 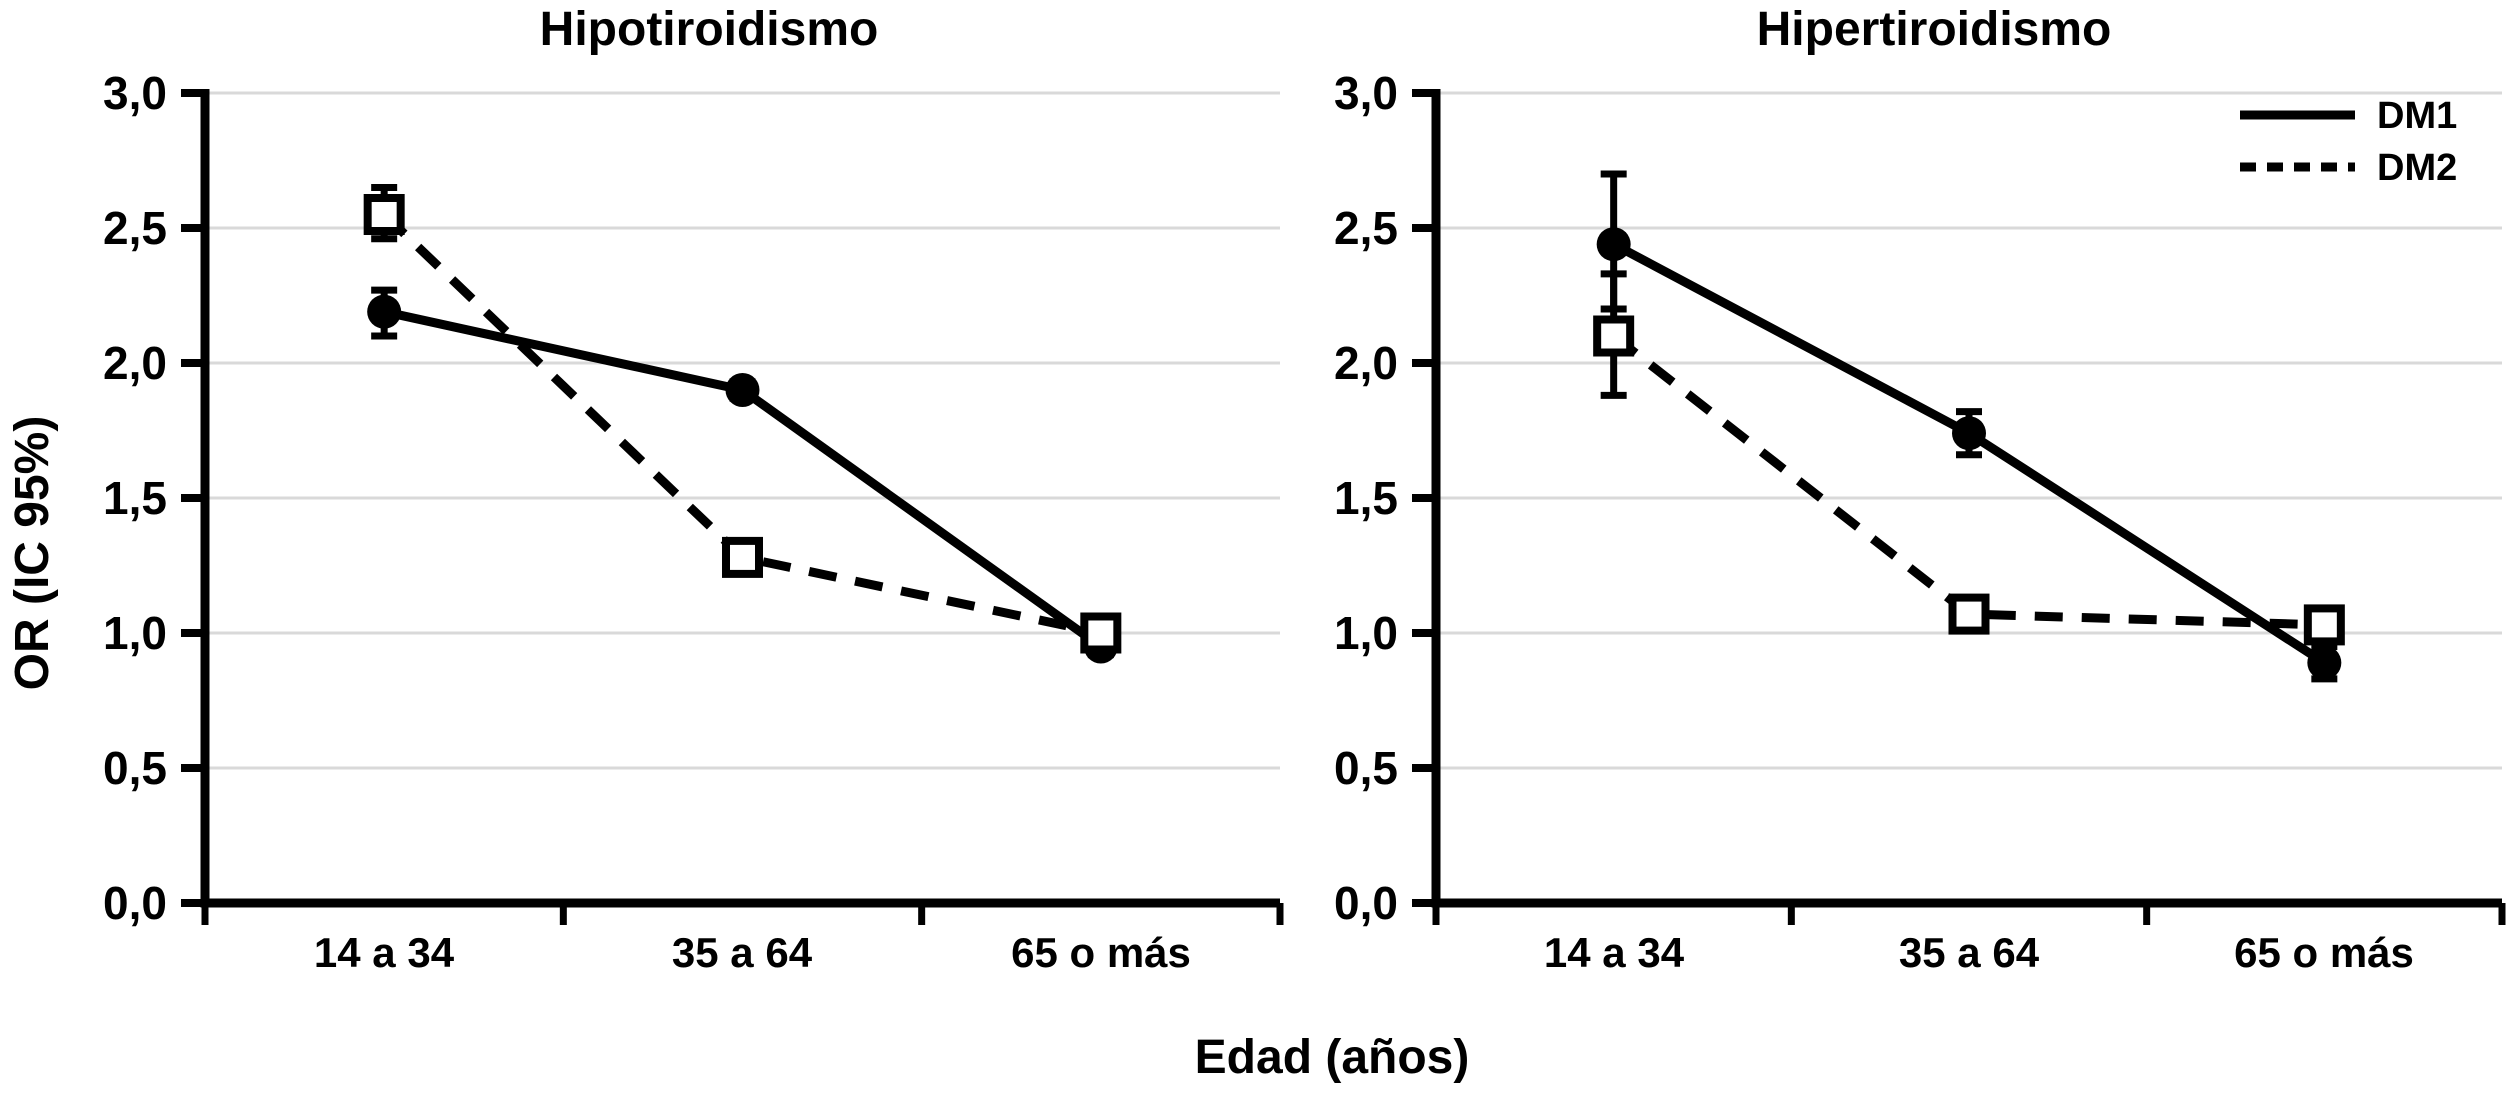 I want to click on series-line-dm2, so click(x=1967, y=481).